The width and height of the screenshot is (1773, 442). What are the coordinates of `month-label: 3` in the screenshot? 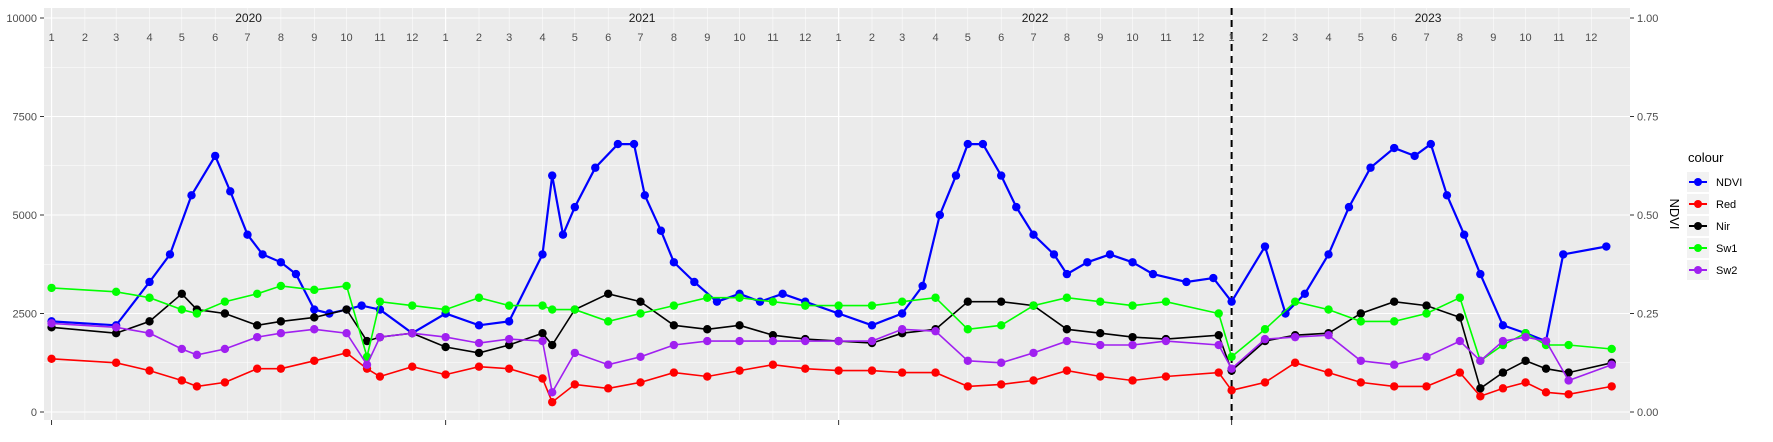 It's located at (1295, 38).